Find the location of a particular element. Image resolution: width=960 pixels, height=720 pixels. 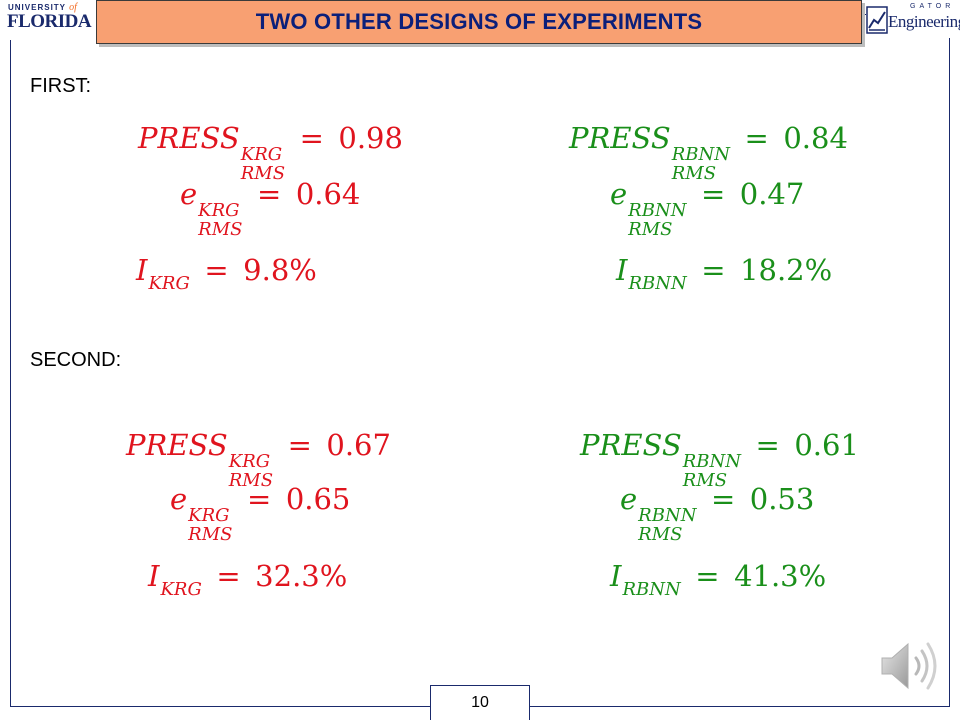

second-rbnn-i-equation: IRBNN = 41.3% is located at coordinates (718, 579).